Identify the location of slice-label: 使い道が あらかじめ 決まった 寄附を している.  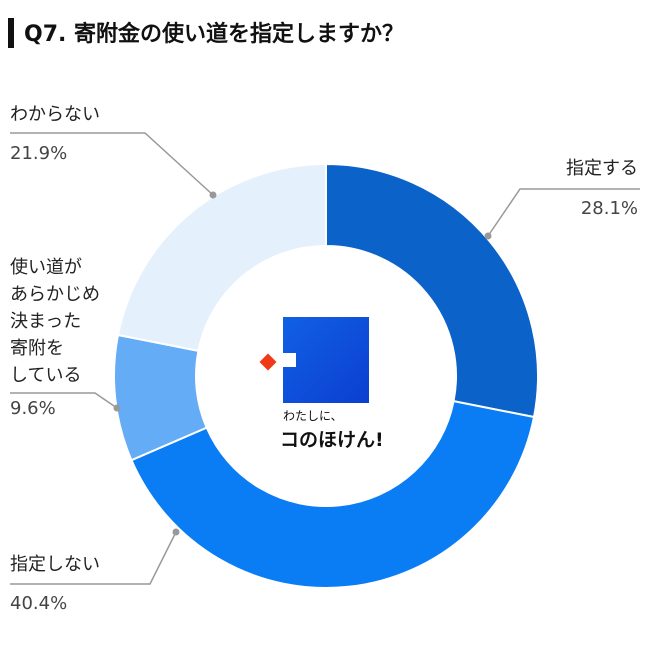
(55, 321).